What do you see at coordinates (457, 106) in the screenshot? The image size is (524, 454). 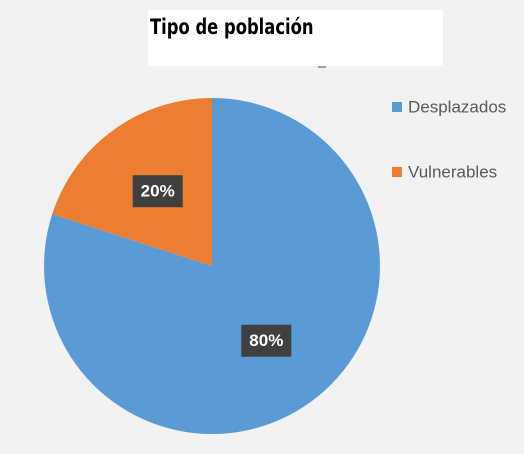 I see `legend-label: Desplazados` at bounding box center [457, 106].